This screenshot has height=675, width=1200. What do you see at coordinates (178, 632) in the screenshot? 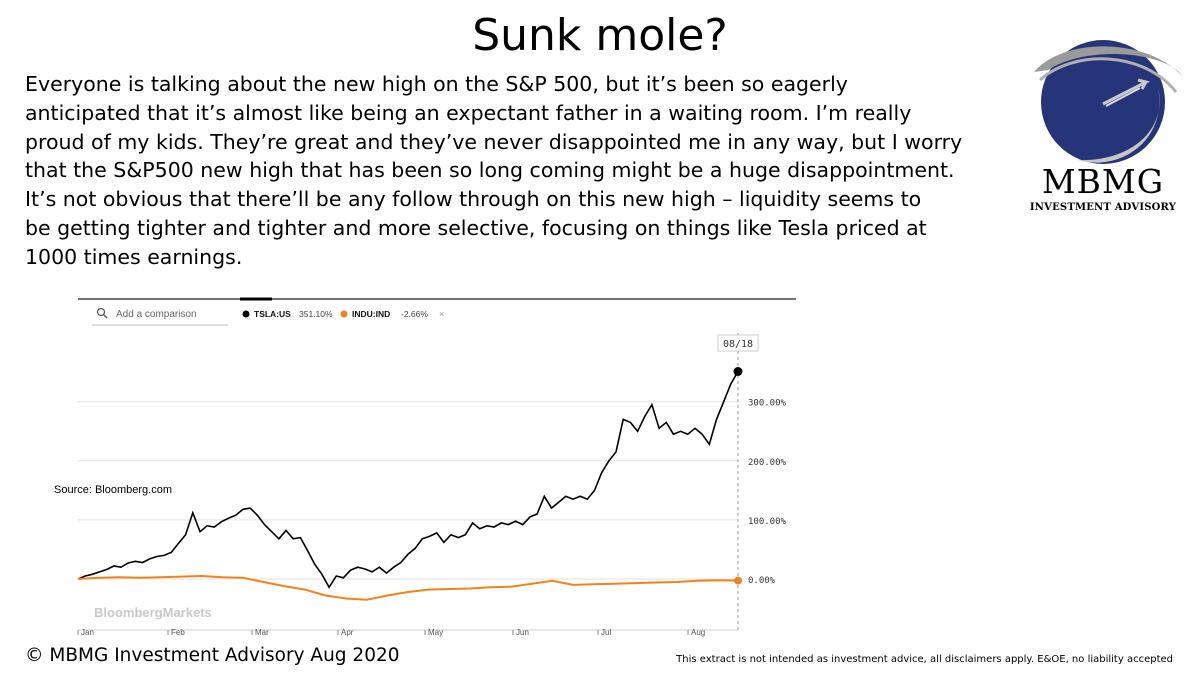
I see `x-tick-label: Feb` at bounding box center [178, 632].